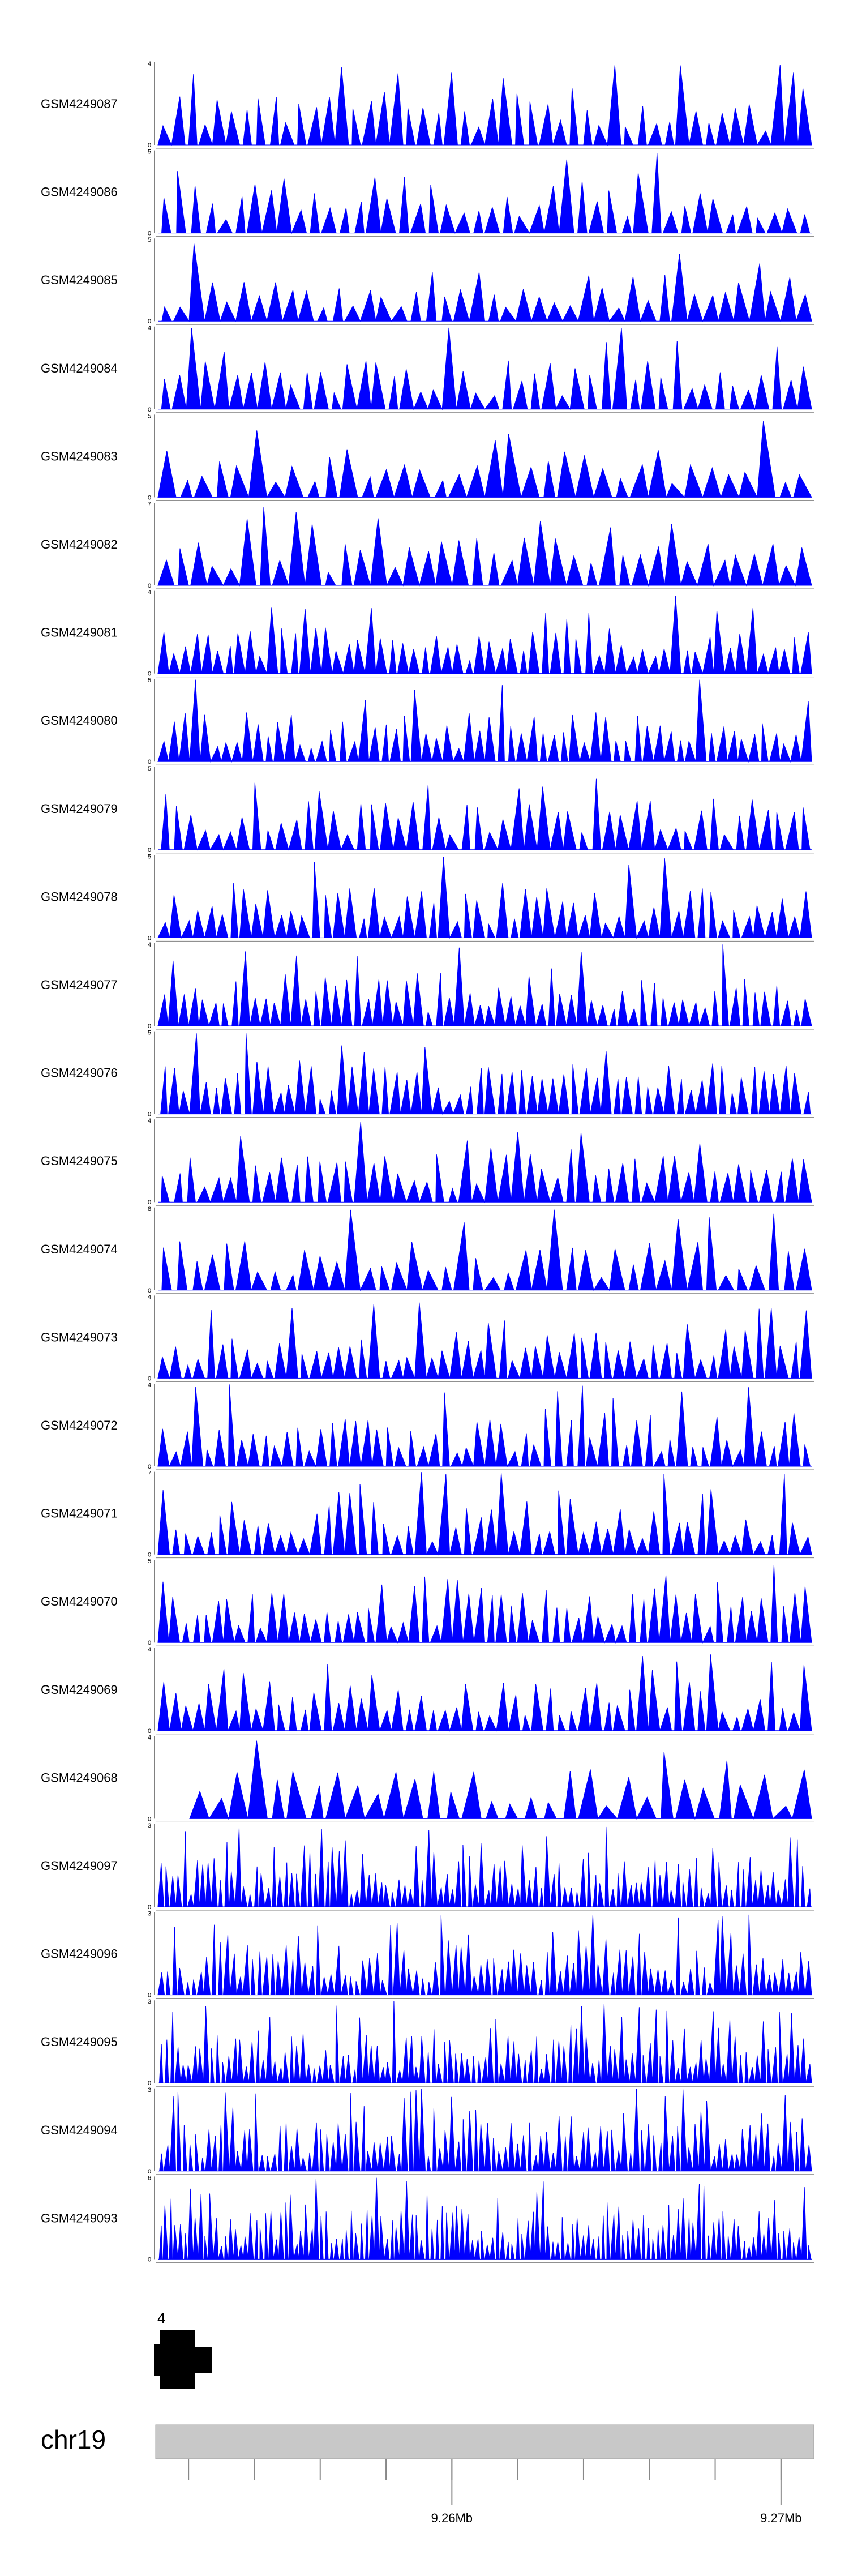 This screenshot has width=849, height=2576. I want to click on track-GSM4249075: GSM4249075 4 0, so click(427, 1162).